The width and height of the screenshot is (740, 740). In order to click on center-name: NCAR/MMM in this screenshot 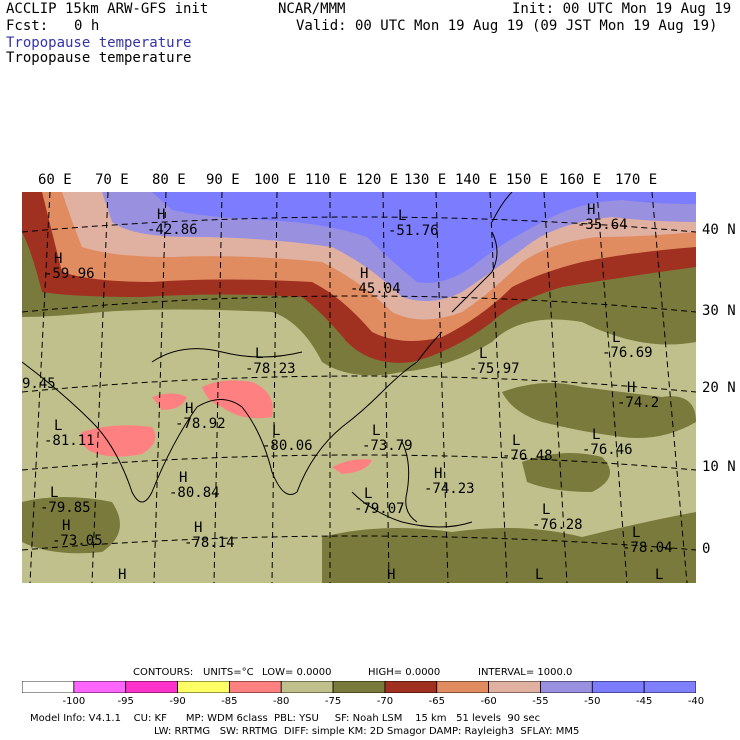, I will do `click(312, 9)`.